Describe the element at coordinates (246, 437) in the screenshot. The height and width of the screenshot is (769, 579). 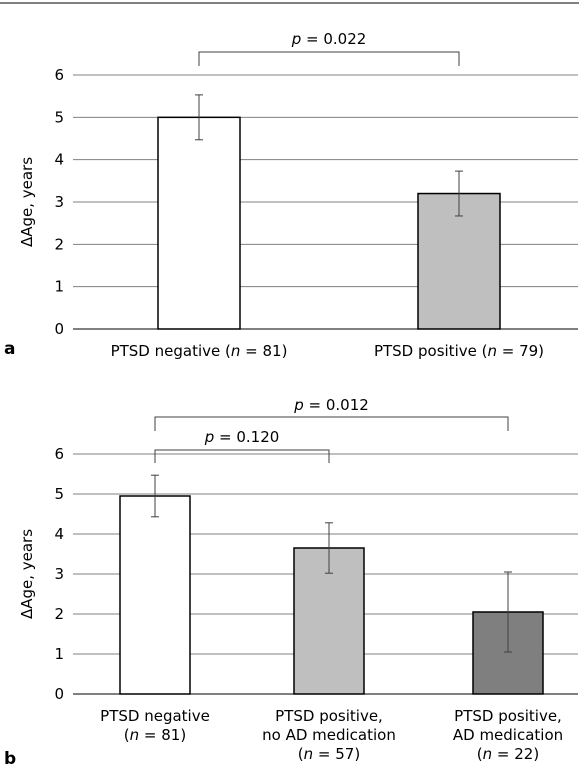
I see `p-value: = 0.120` at that location.